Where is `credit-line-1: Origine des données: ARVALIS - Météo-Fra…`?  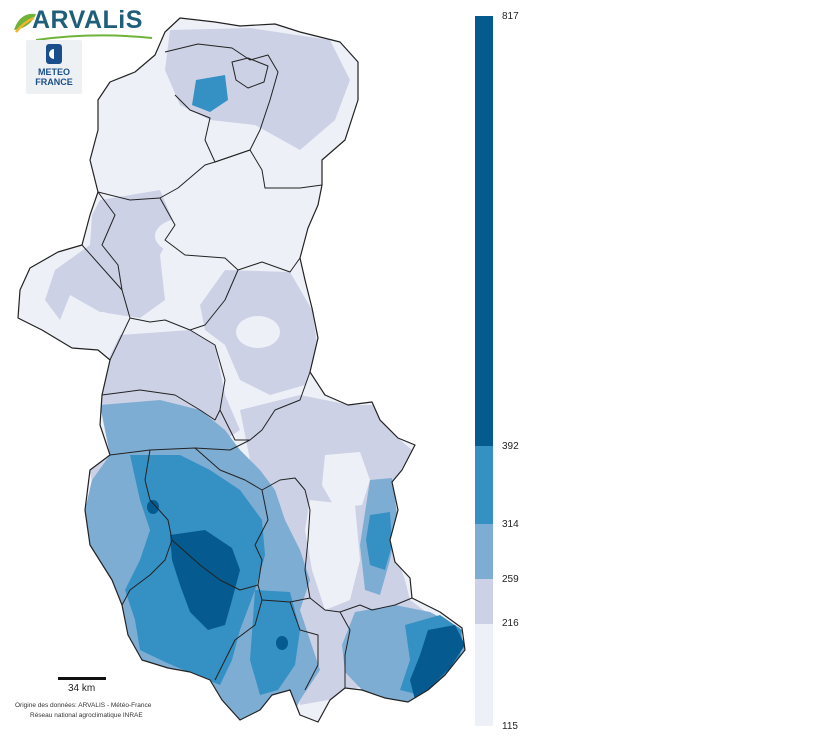
credit-line-1: Origine des données: ARVALIS - Météo-Fra… is located at coordinates (83, 705).